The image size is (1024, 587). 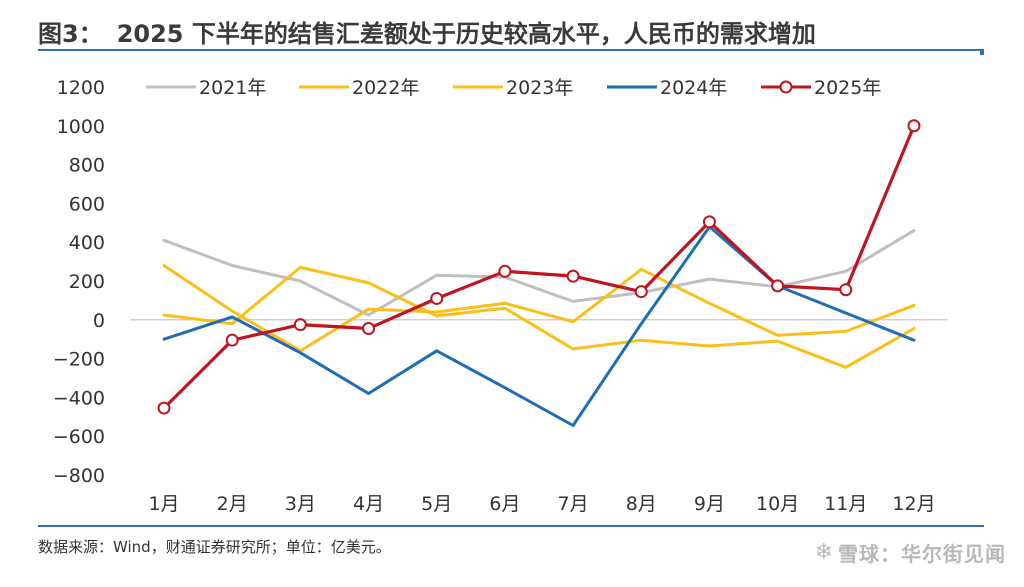 What do you see at coordinates (709, 504) in the screenshot?
I see `x-tick-label: 9月` at bounding box center [709, 504].